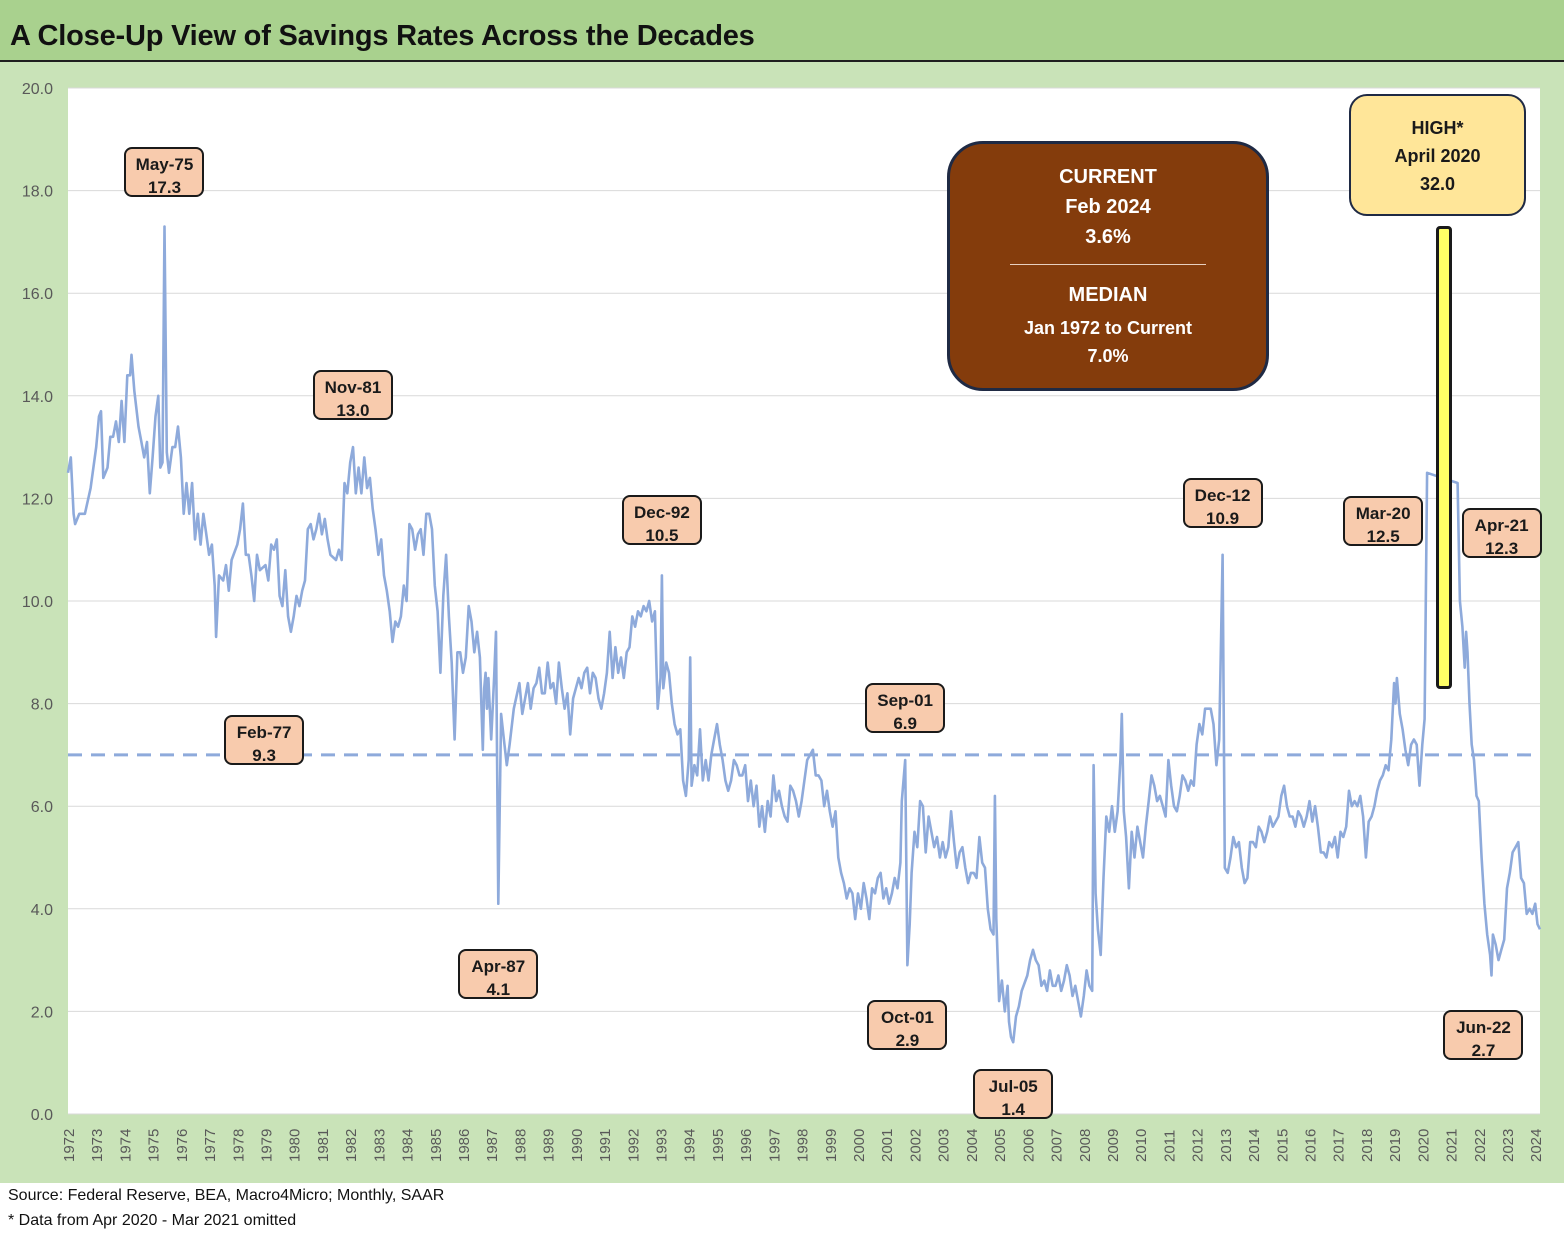 The height and width of the screenshot is (1236, 1564). Describe the element at coordinates (154, 1145) in the screenshot. I see `x-tick-label: 1975` at that location.